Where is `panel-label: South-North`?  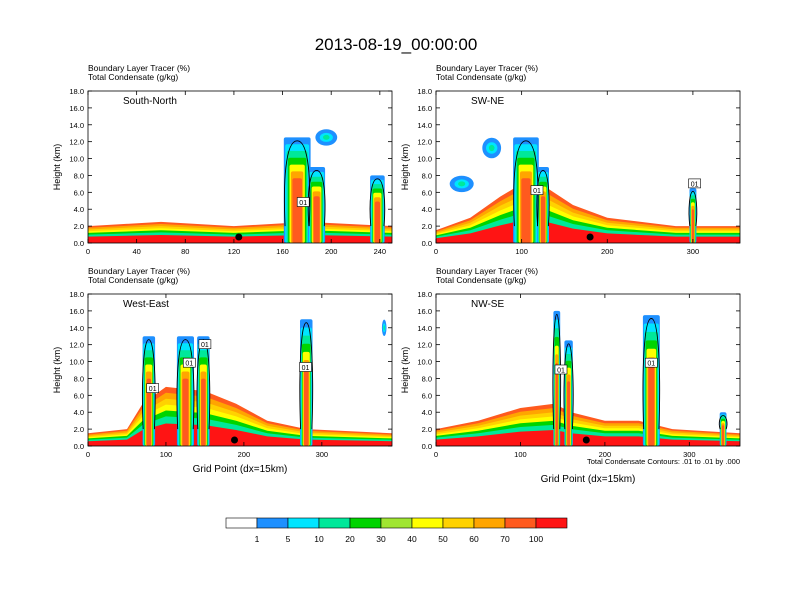 panel-label: South-North is located at coordinates (150, 101).